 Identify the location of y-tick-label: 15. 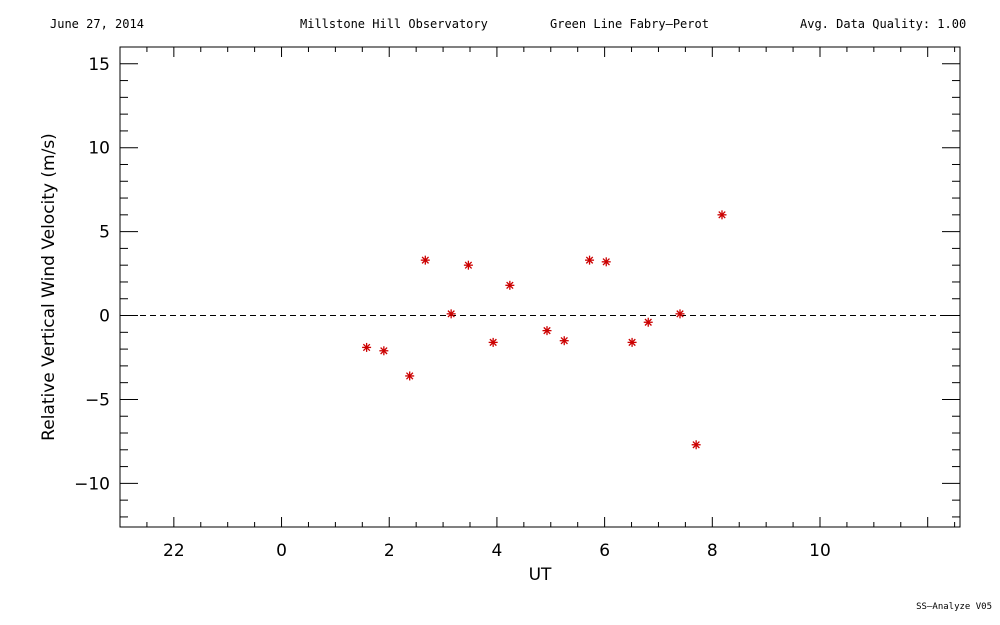
(99, 65).